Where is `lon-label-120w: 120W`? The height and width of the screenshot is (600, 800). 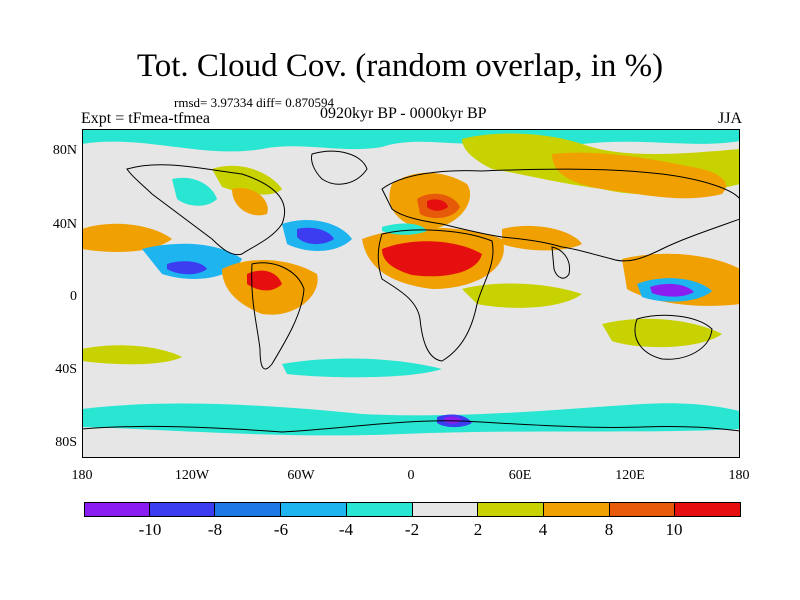 lon-label-120w: 120W is located at coordinates (192, 475).